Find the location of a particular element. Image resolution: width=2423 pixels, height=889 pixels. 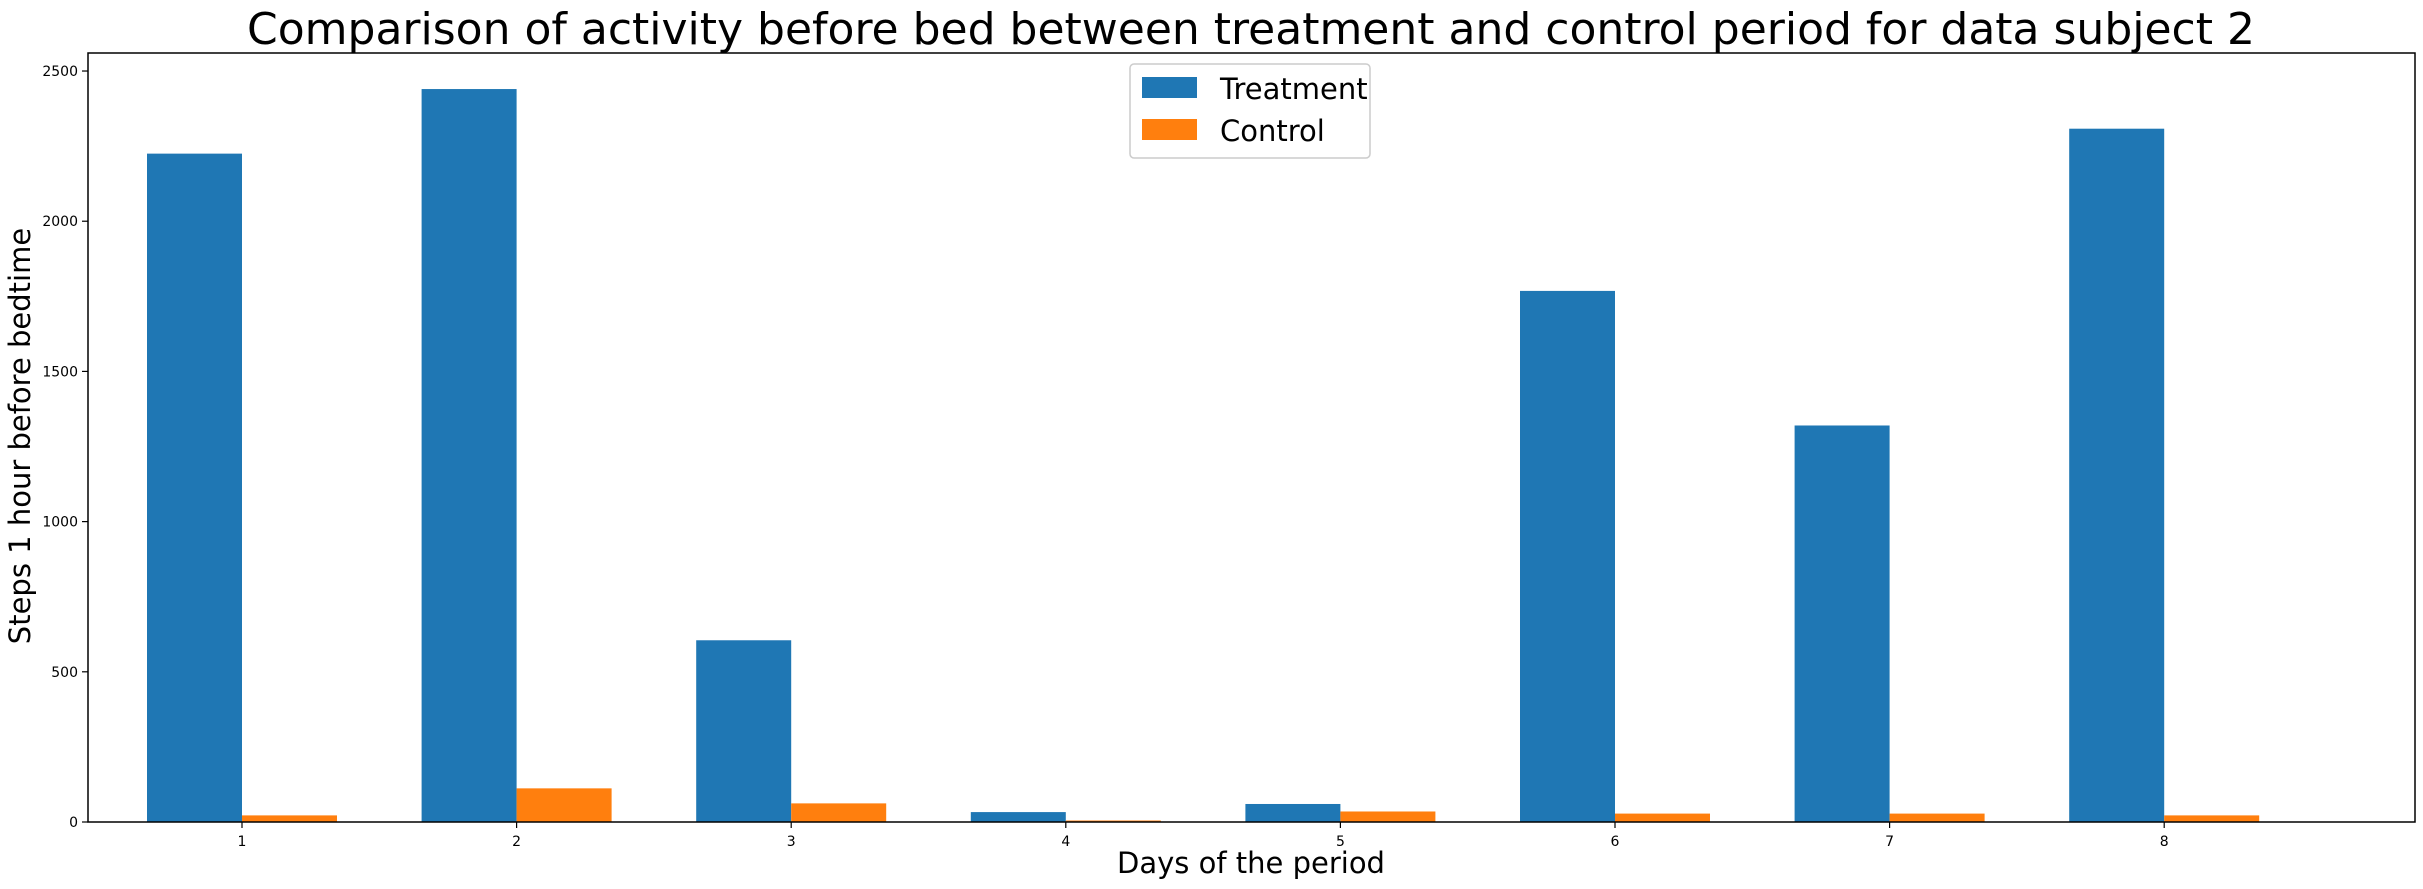

y-axis-ticks: 0 500 1000 1500 2000 2500 is located at coordinates (65, 447).